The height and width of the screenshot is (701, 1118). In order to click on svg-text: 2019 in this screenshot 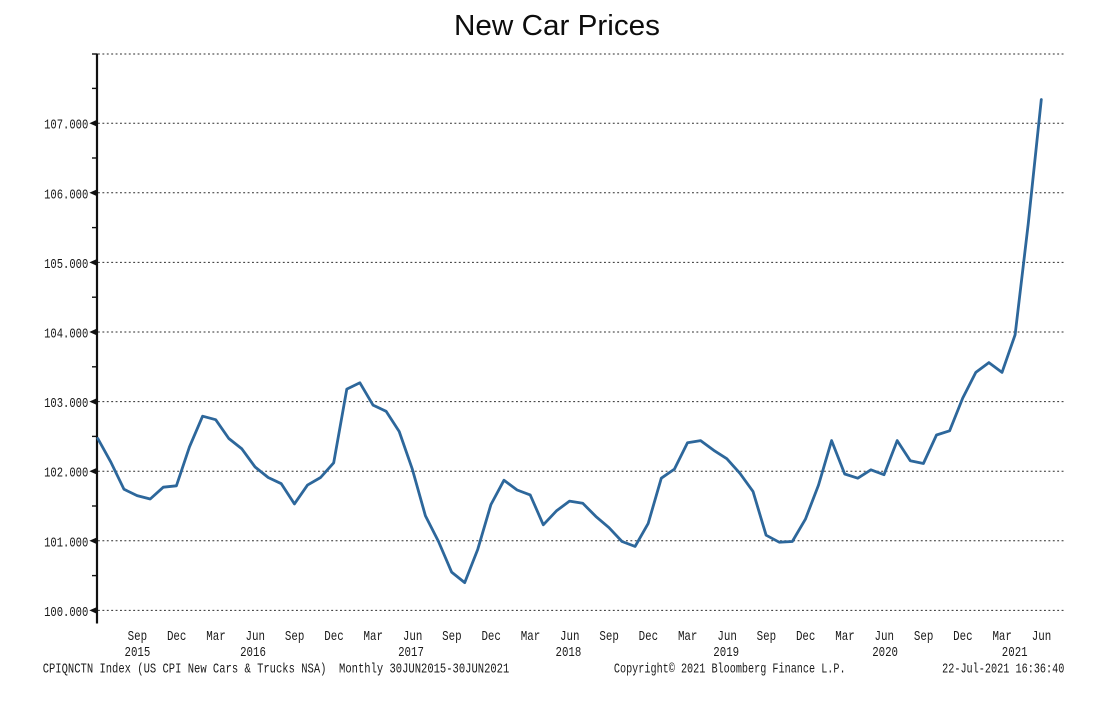, I will do `click(726, 653)`.